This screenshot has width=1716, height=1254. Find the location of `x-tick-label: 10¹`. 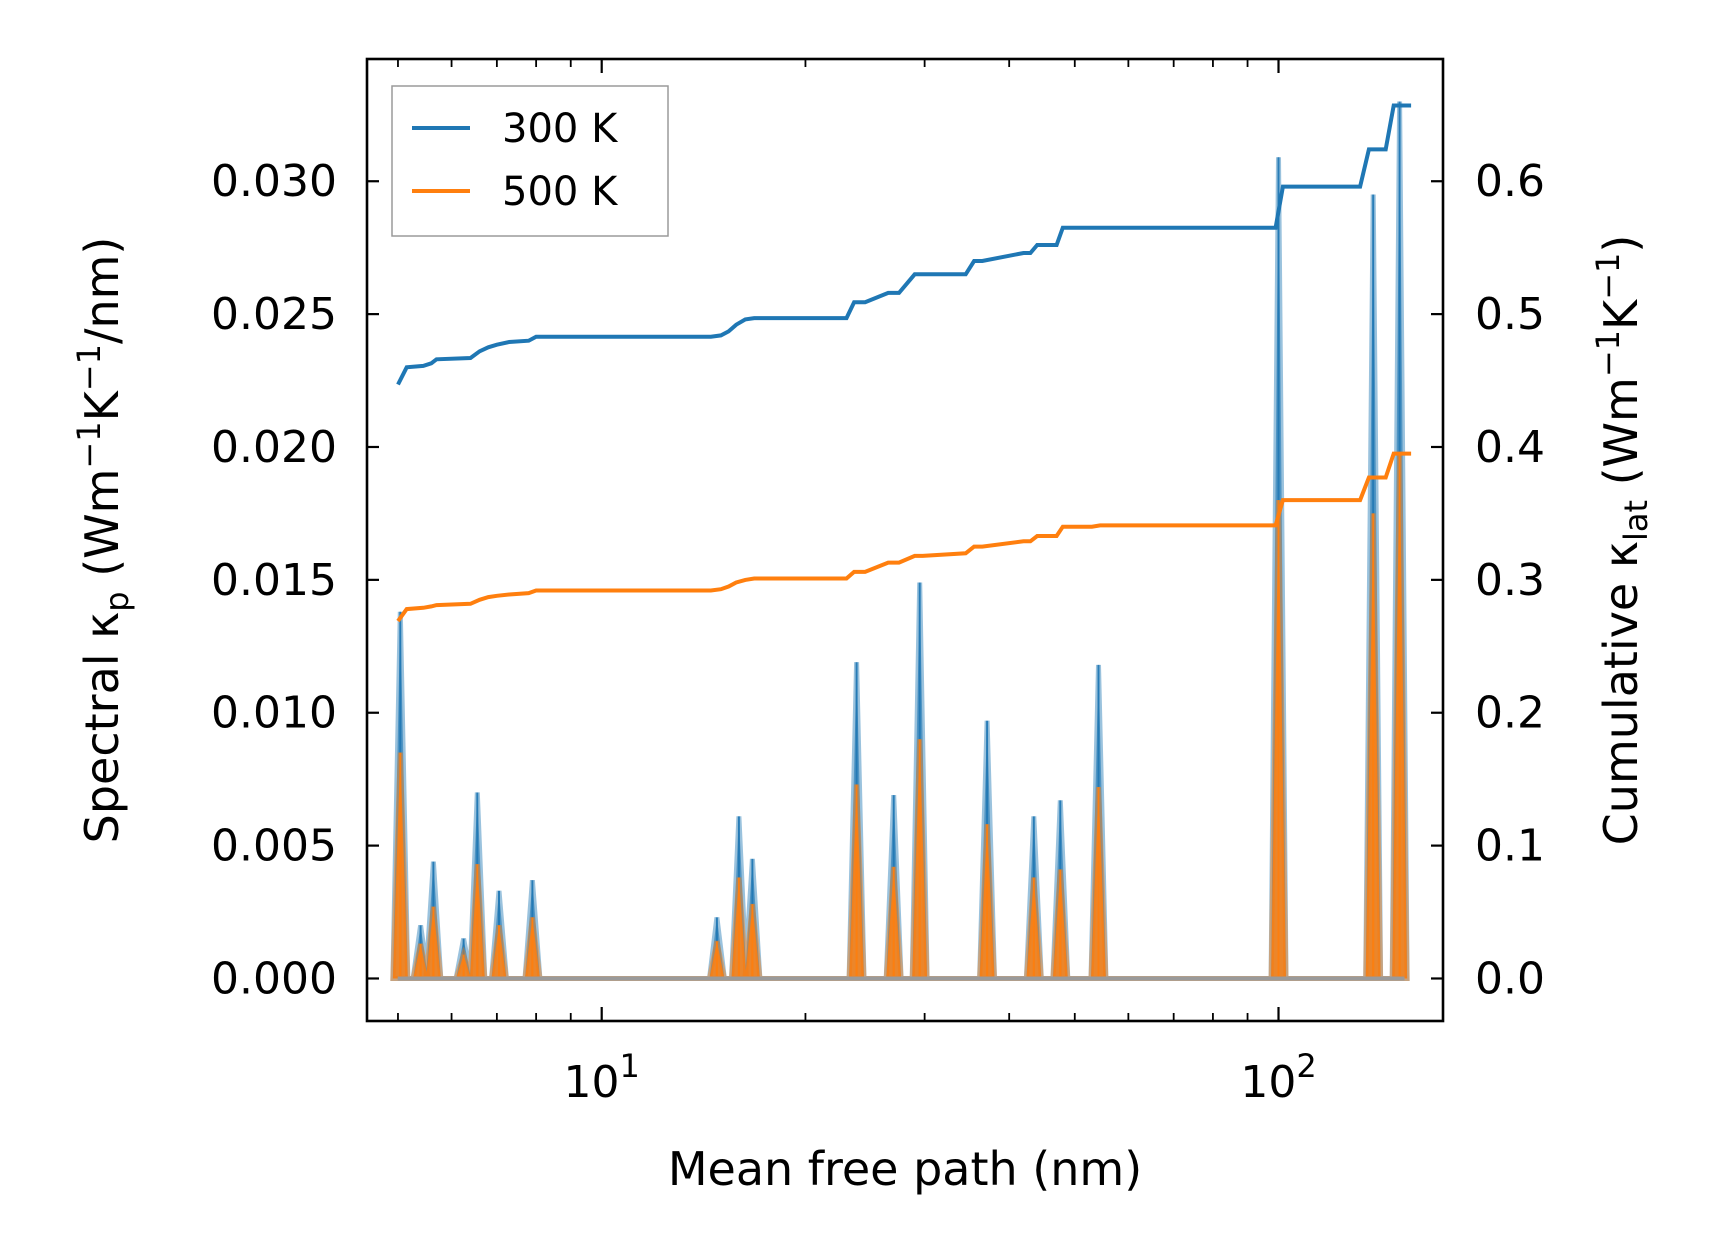

x-tick-label: 10¹ is located at coordinates (602, 1077).